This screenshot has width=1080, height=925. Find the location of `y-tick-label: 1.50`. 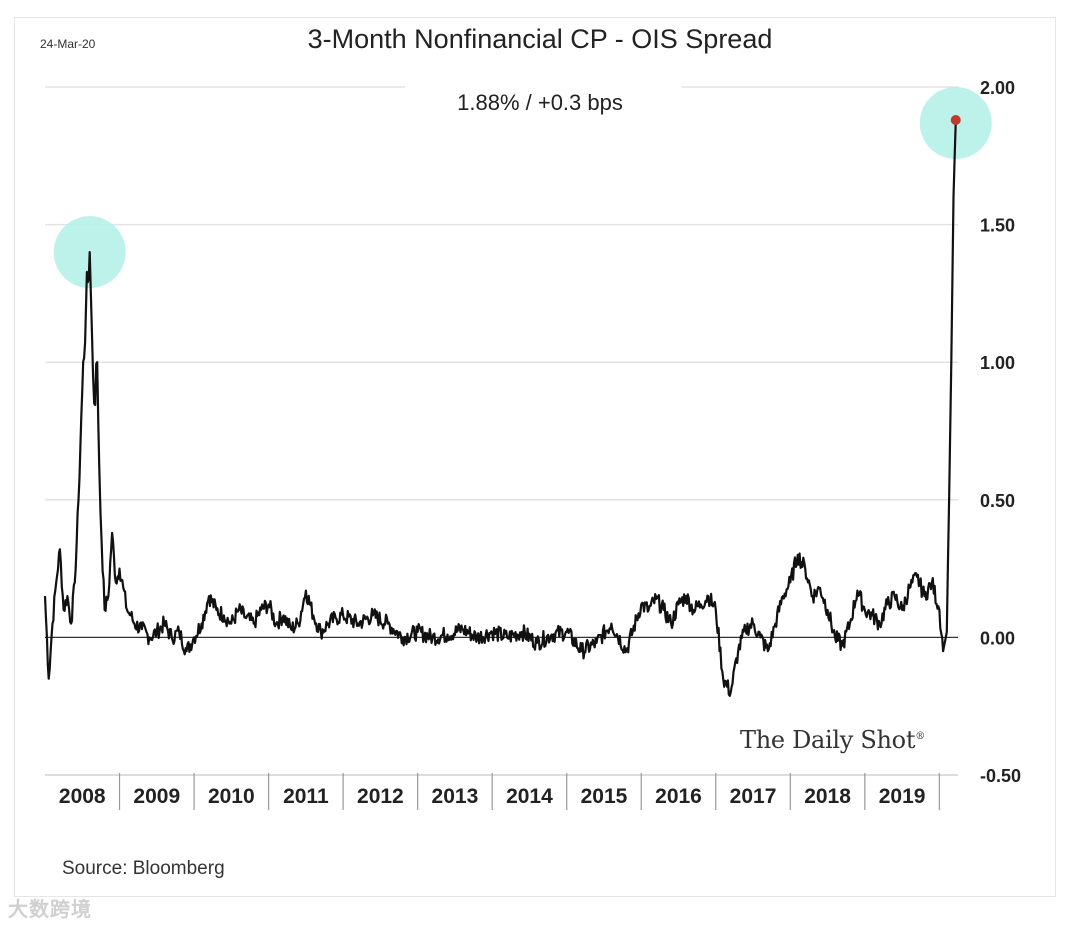

y-tick-label: 1.50 is located at coordinates (997, 226).